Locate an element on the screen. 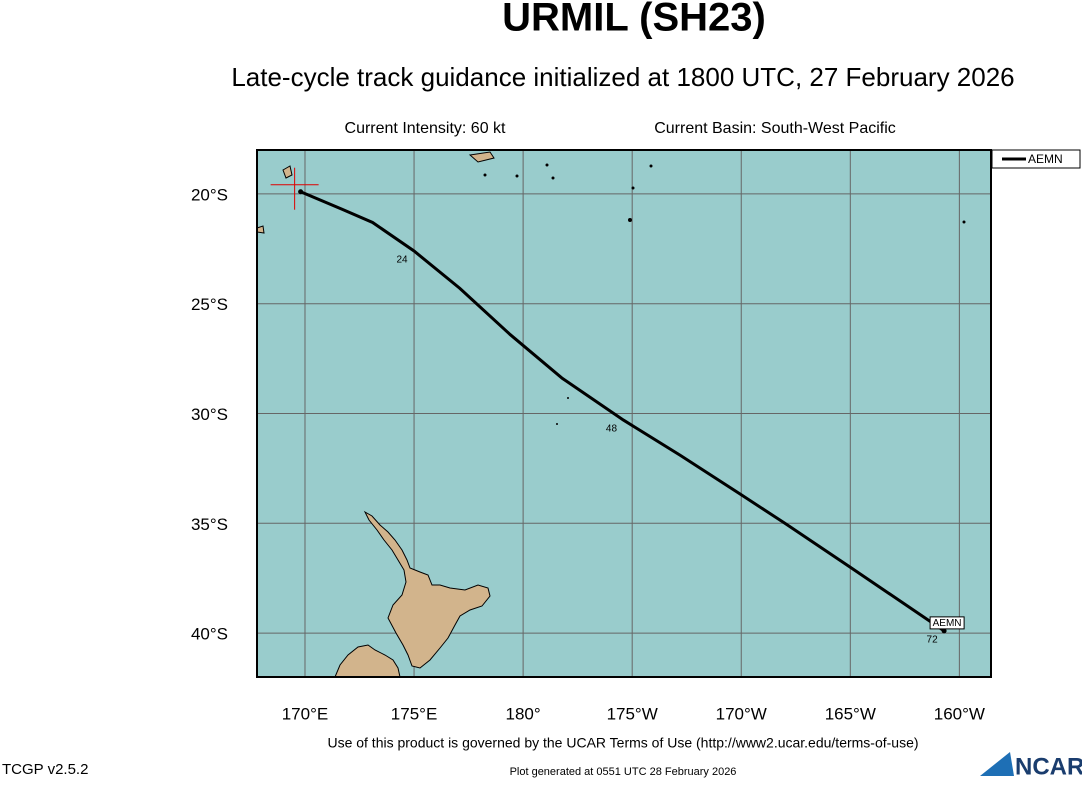  x-tick-label: 180° is located at coordinates (523, 713).